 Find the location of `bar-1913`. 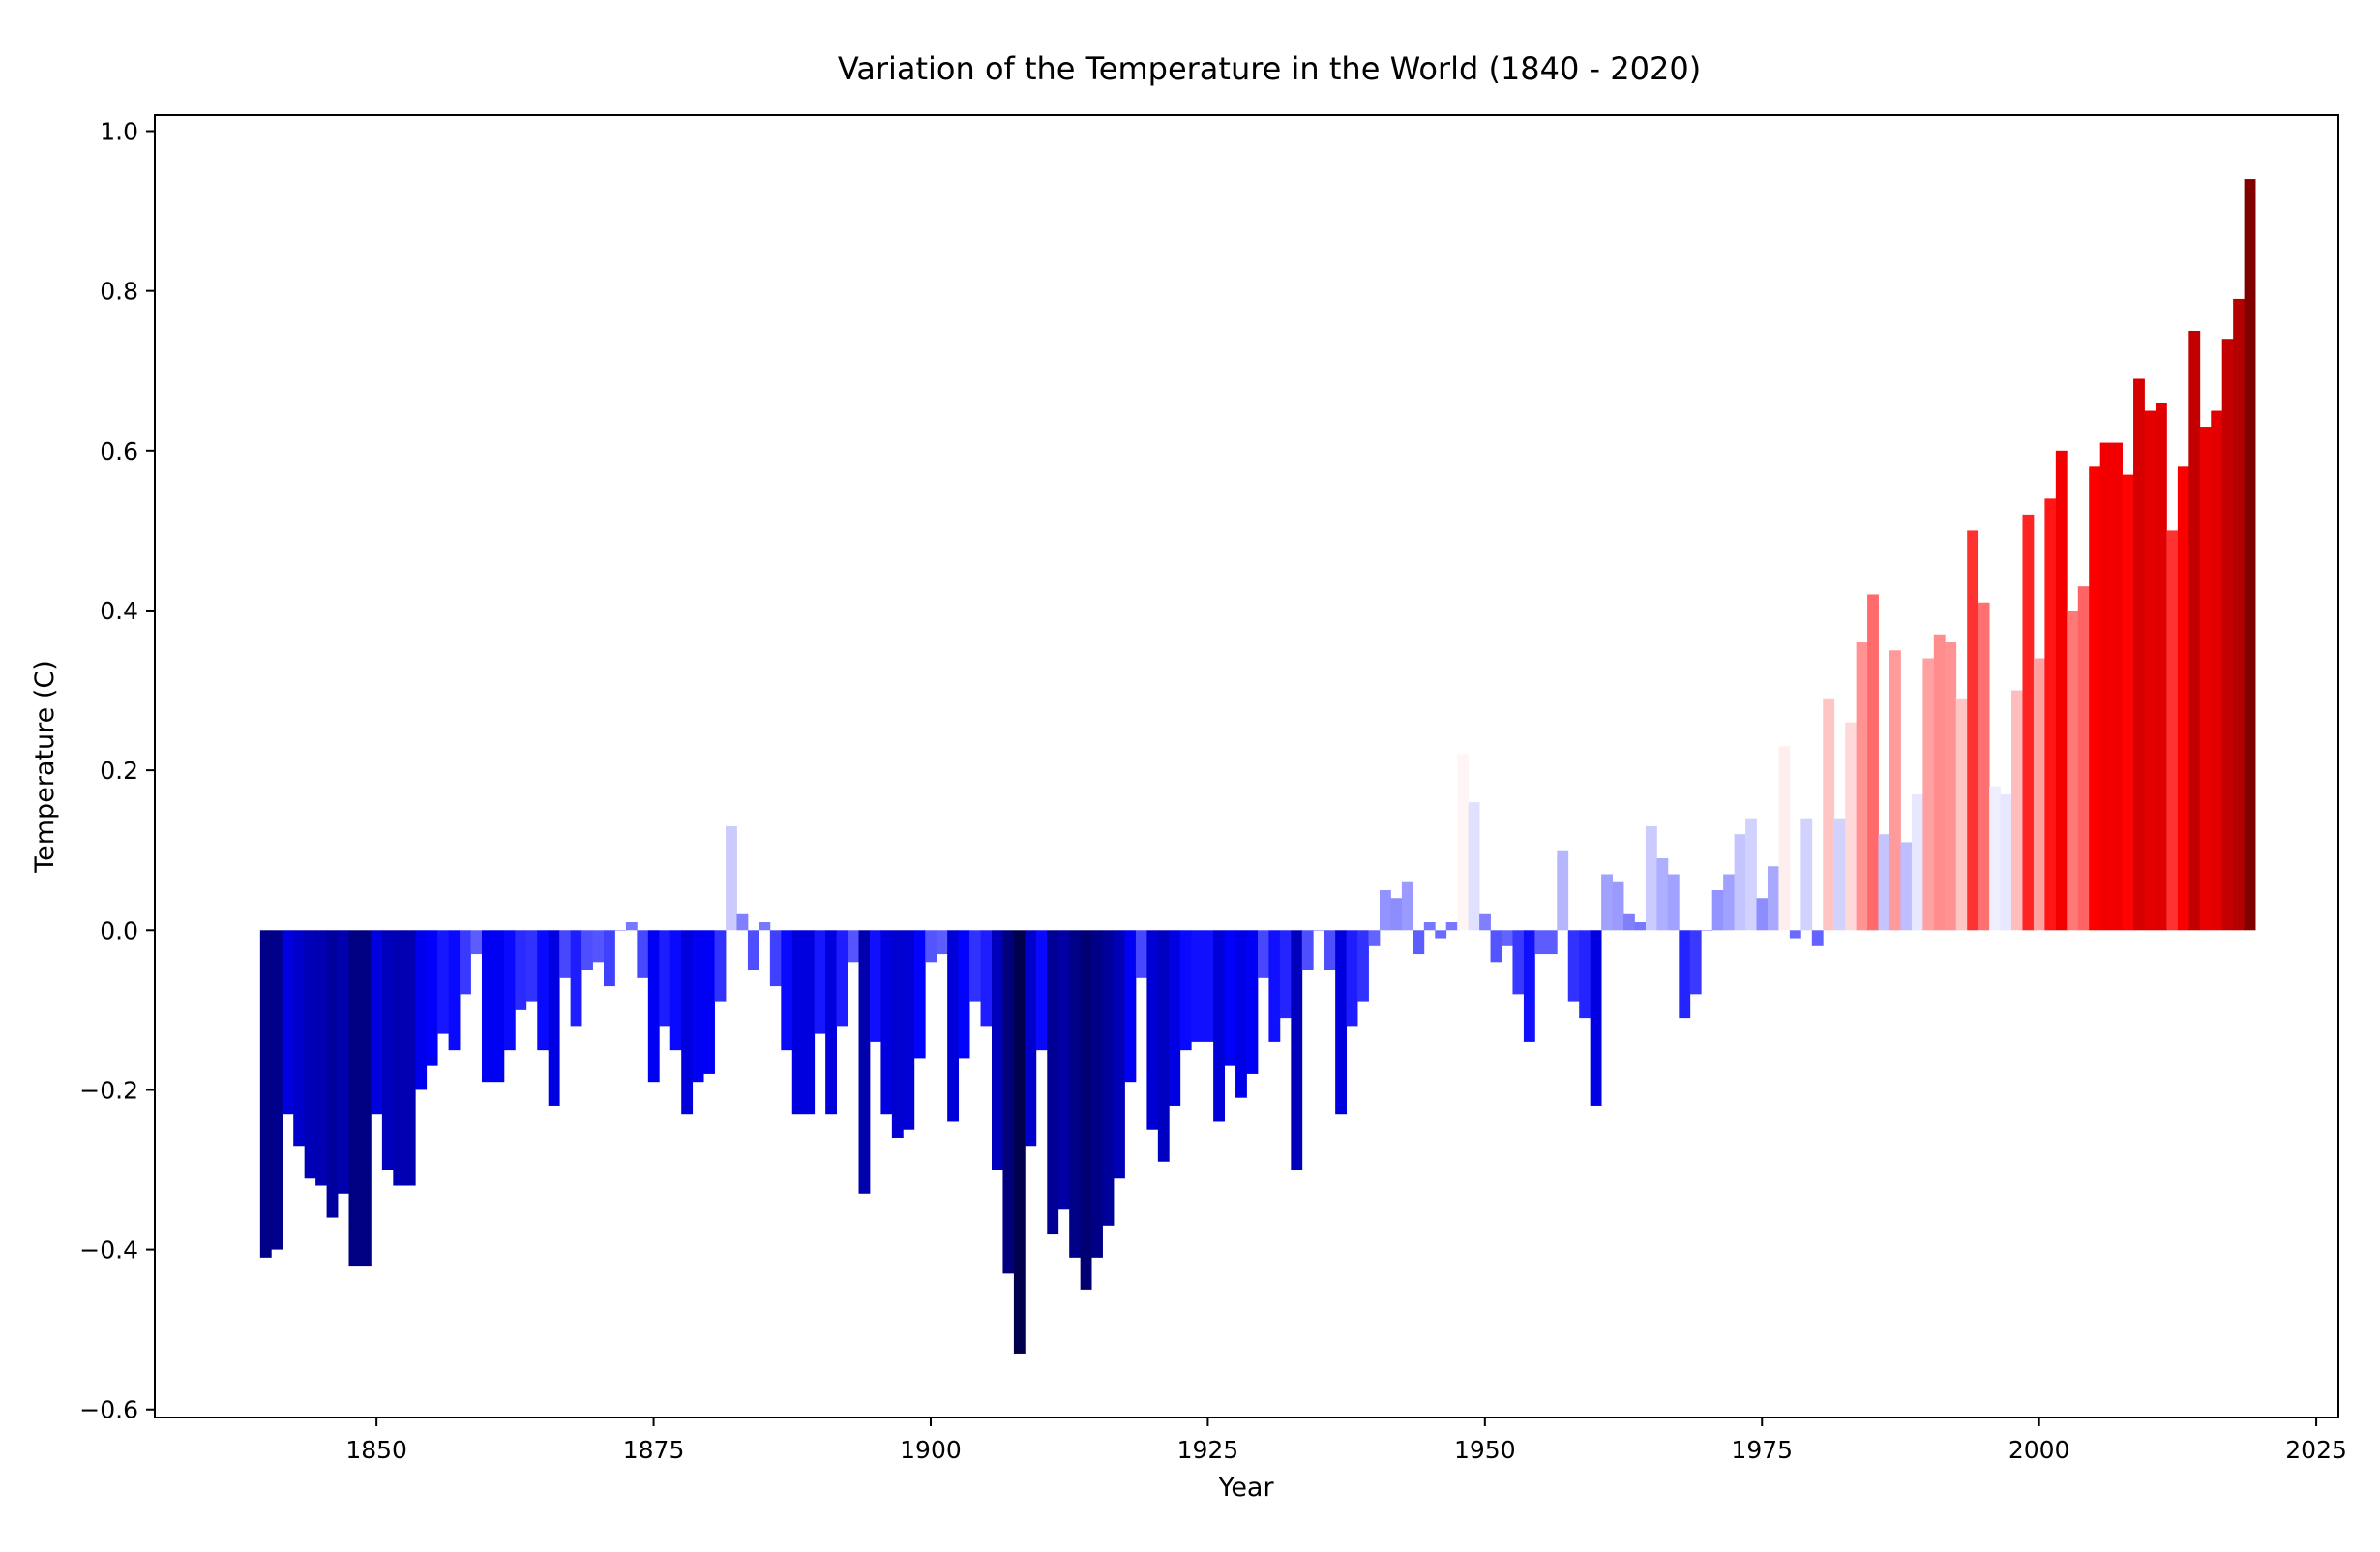

bar-1913 is located at coordinates (1076, 1094).